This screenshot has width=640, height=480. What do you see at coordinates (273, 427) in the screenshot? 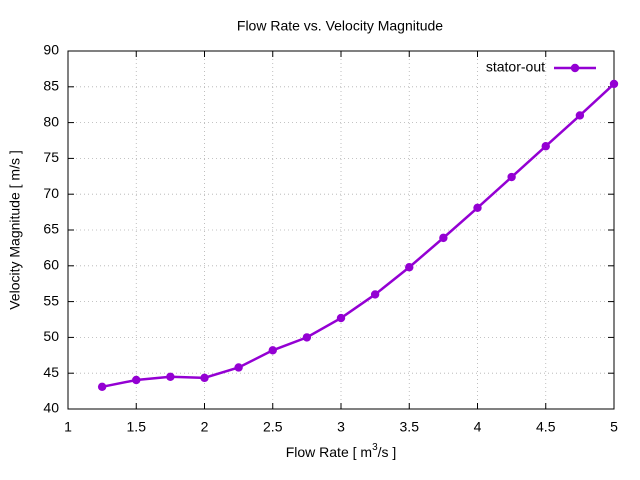
I see `x-tick-label: 2.5` at bounding box center [273, 427].